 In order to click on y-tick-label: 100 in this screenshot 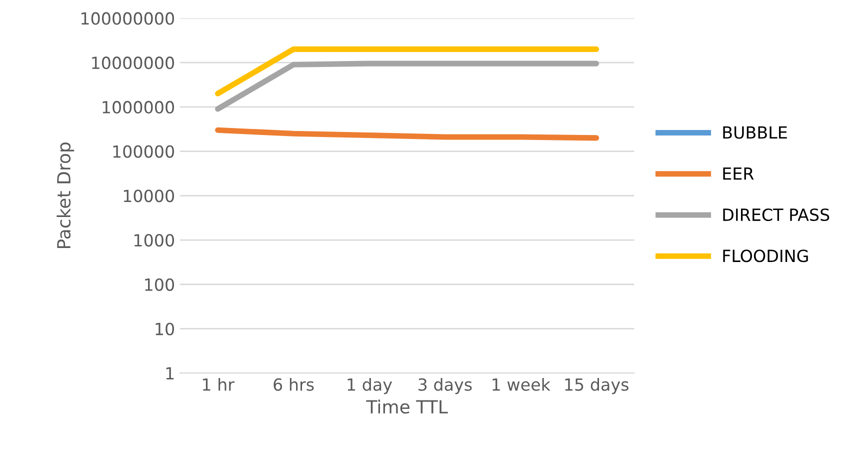, I will do `click(159, 284)`.